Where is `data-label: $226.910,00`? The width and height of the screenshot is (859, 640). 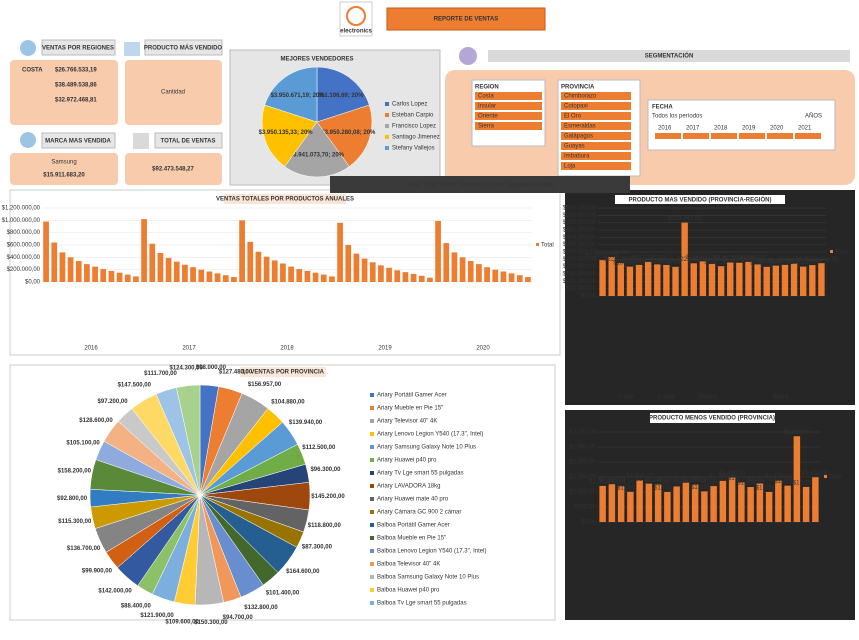
data-label: $226.910,00 is located at coordinates (740, 259).